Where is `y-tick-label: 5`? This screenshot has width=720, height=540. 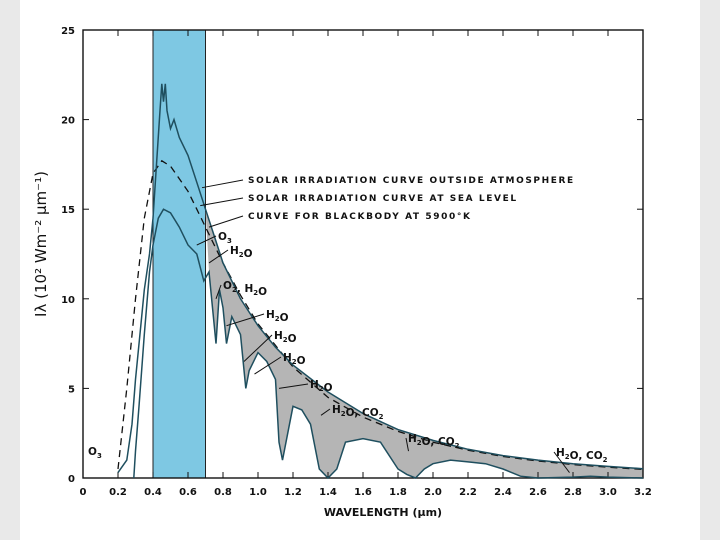 y-tick-label: 5 is located at coordinates (71, 389).